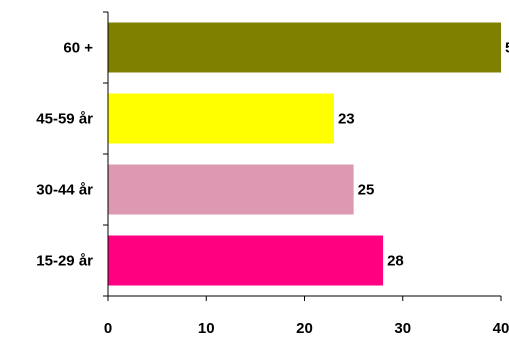 The width and height of the screenshot is (509, 345). Describe the element at coordinates (64, 119) in the screenshot. I see `category-label: 45-59 år` at that location.